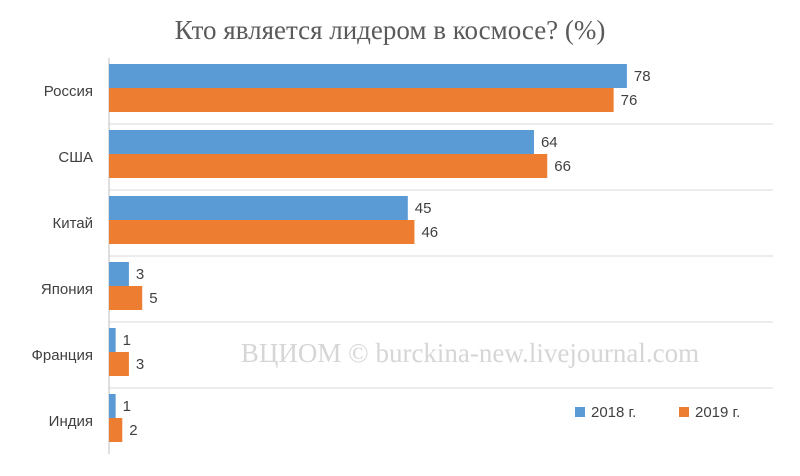 This screenshot has width=800, height=476. What do you see at coordinates (562, 166) in the screenshot?
I see `data-label: 66` at bounding box center [562, 166].